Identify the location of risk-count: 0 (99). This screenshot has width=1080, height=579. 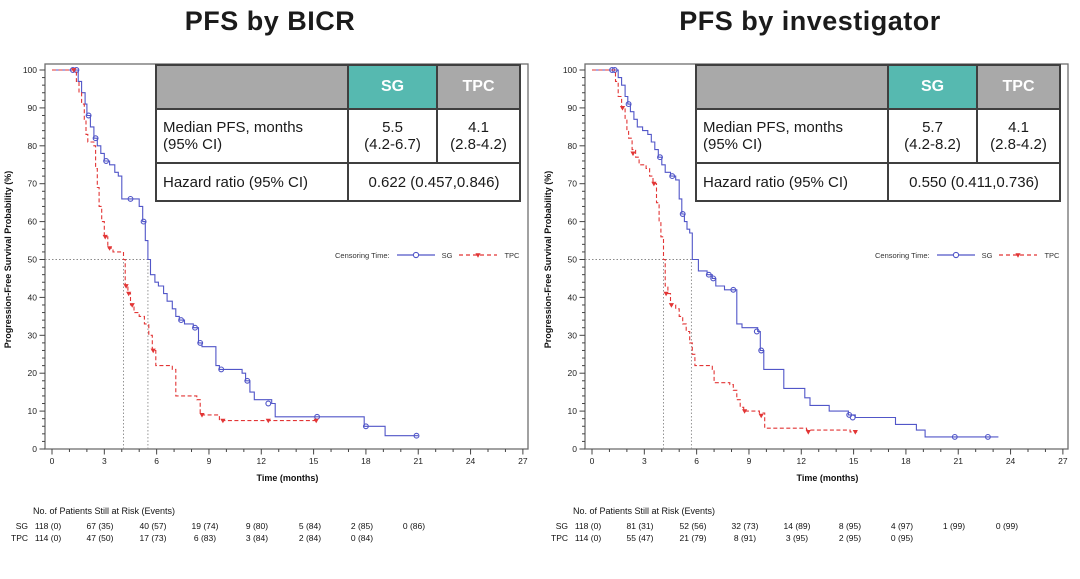
(1007, 526).